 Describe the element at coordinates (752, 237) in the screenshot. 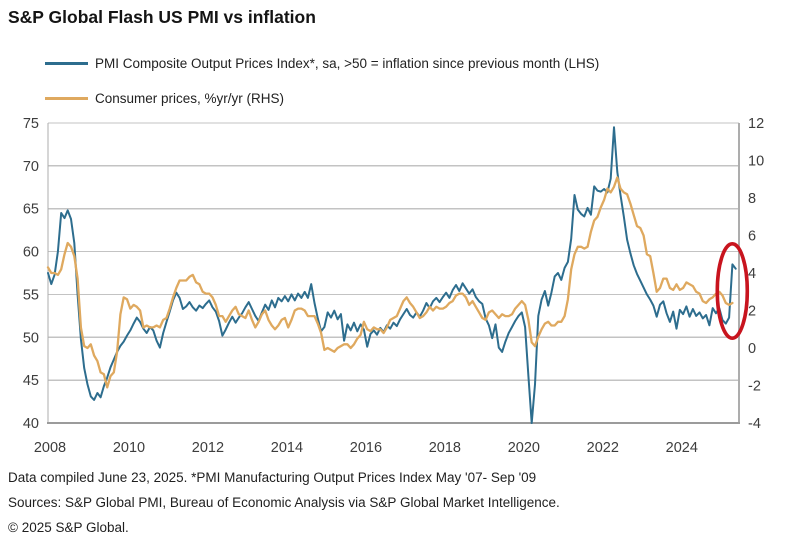

I see `y-axis-label-right: 6` at that location.